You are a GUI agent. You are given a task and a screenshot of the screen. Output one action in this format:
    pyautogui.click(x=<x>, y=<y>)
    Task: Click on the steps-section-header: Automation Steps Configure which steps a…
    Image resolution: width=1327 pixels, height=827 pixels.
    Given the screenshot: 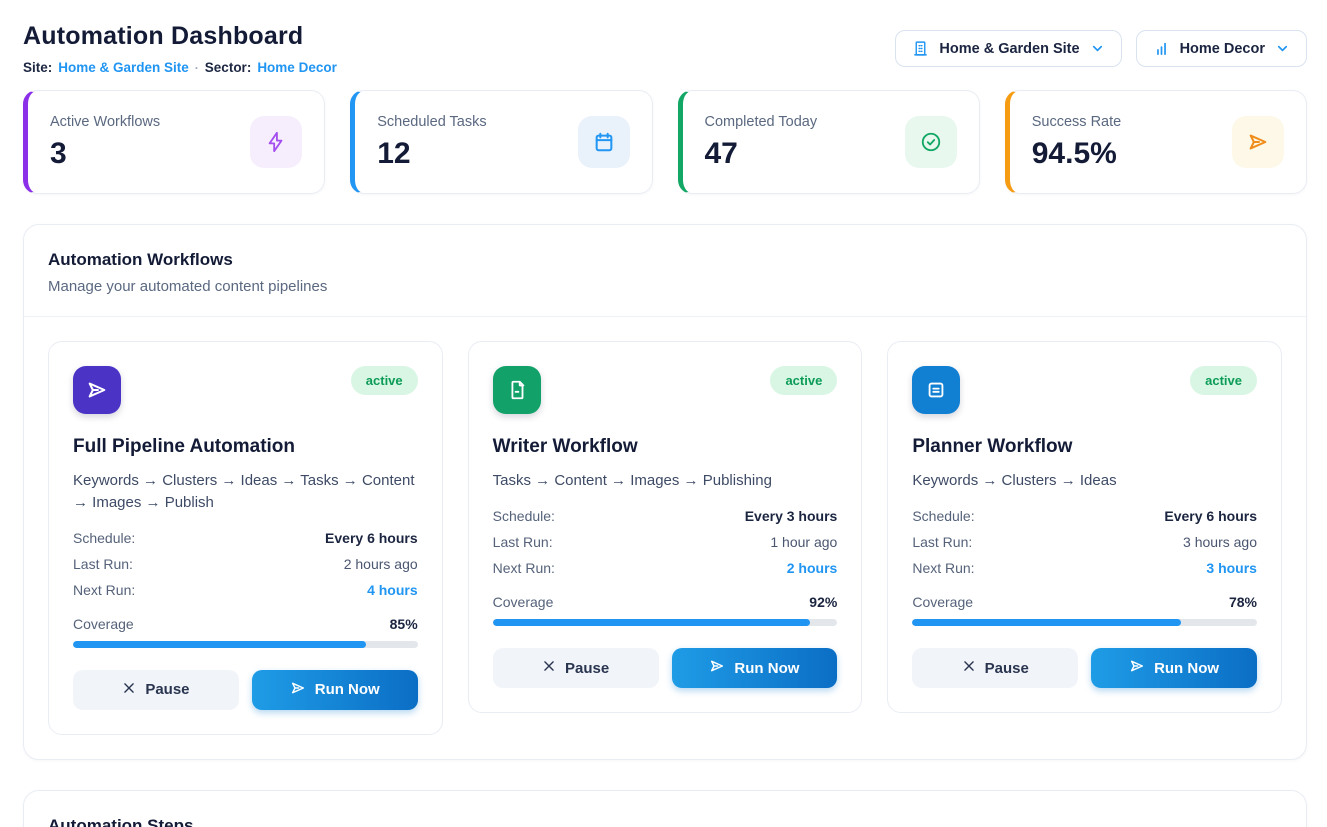 What is the action you would take?
    pyautogui.click(x=665, y=809)
    